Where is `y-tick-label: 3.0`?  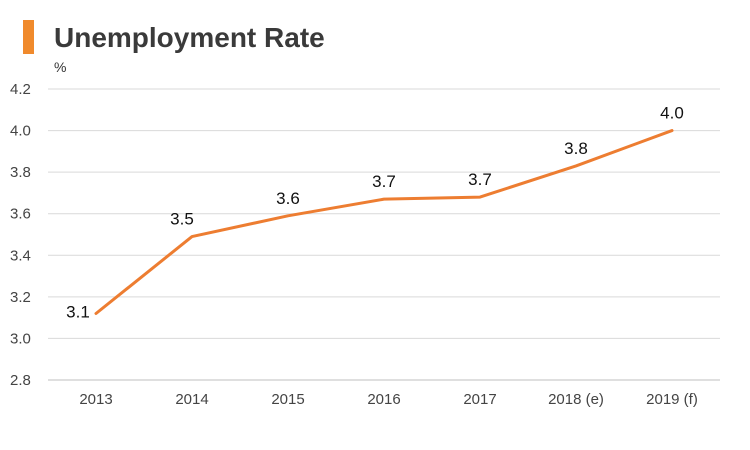
y-tick-label: 3.0 is located at coordinates (20, 338).